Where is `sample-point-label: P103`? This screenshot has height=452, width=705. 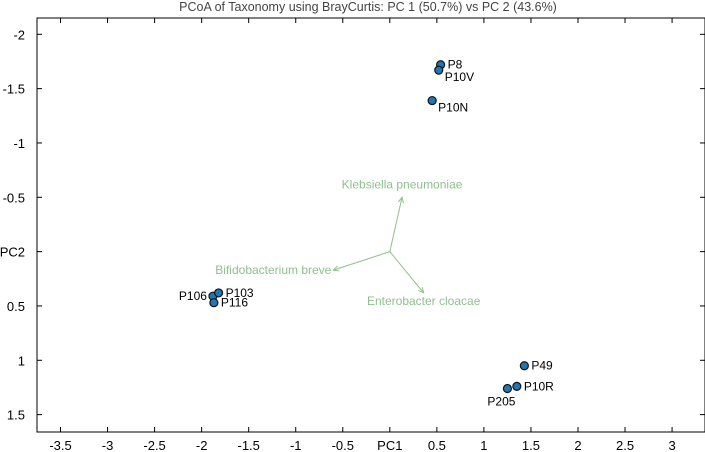
sample-point-label: P103 is located at coordinates (240, 293).